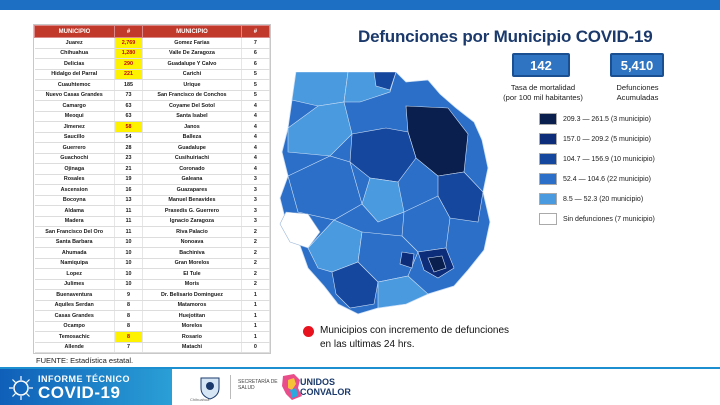  What do you see at coordinates (192, 316) in the screenshot?
I see `municipio-name: Huejotitan` at bounding box center [192, 316].